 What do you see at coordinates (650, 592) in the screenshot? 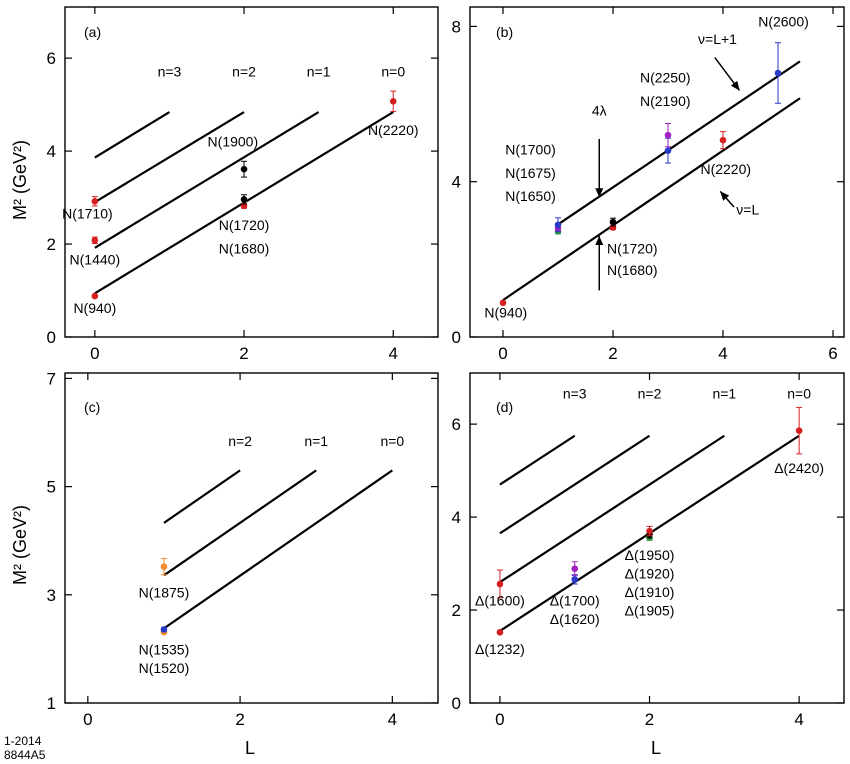
I see `state-label: Δ(1910)` at bounding box center [650, 592].